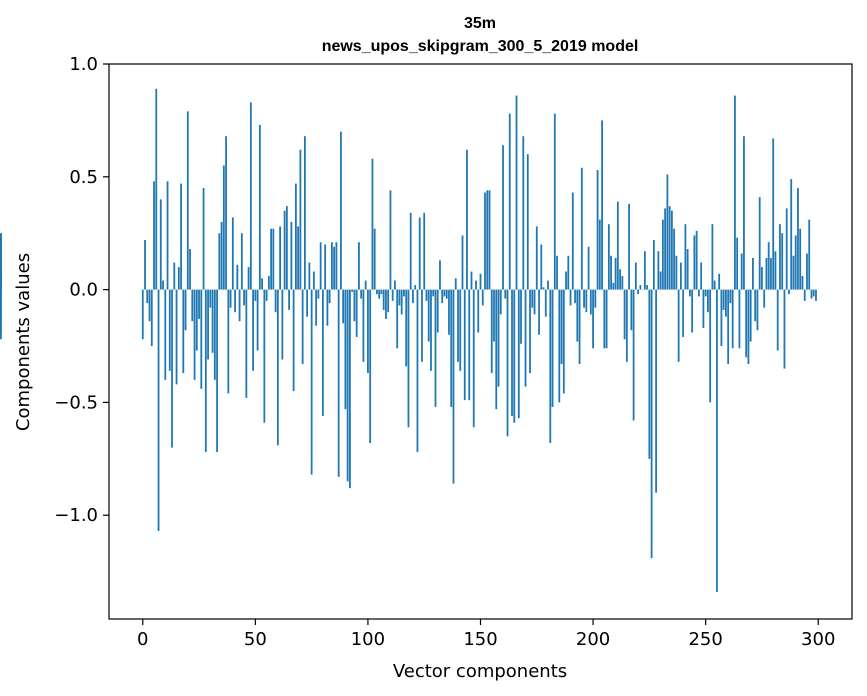 This screenshot has height=696, width=867. I want to click on chart-subtitle: news_upos_skipgram_300_5_2019 model, so click(480, 46).